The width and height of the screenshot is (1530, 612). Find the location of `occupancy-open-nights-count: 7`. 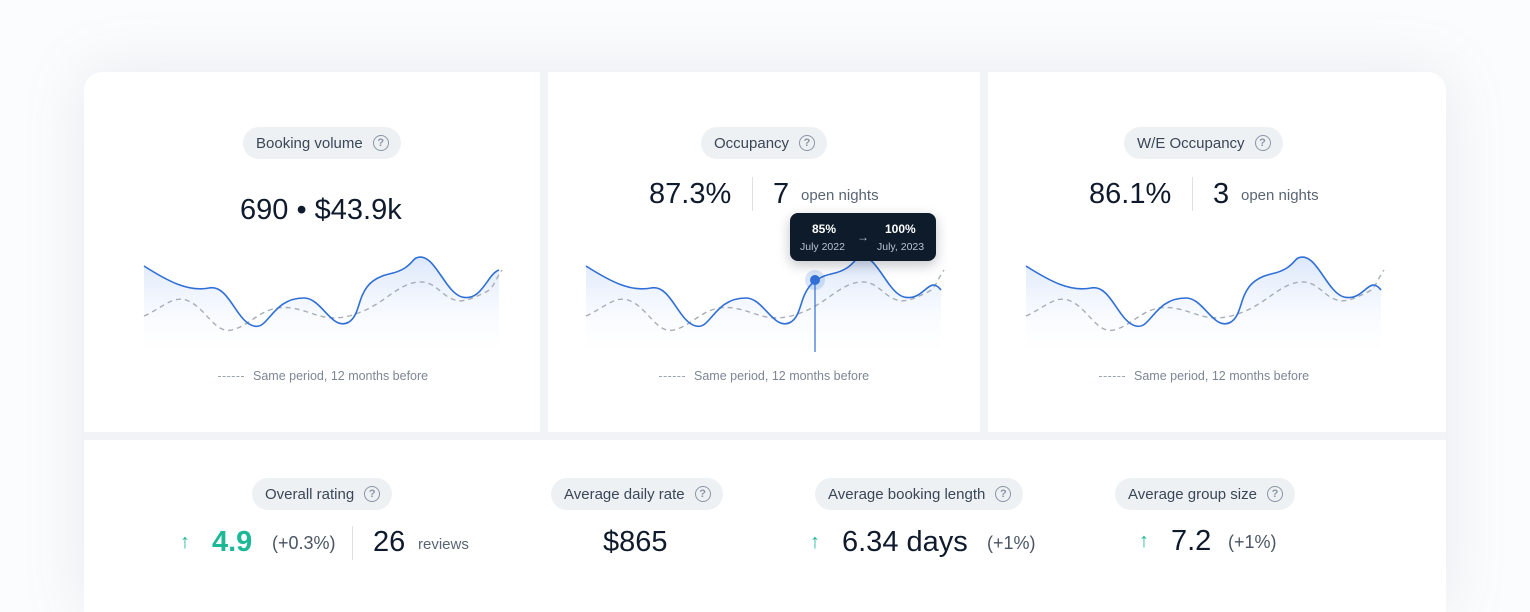

occupancy-open-nights-count: 7 is located at coordinates (781, 194).